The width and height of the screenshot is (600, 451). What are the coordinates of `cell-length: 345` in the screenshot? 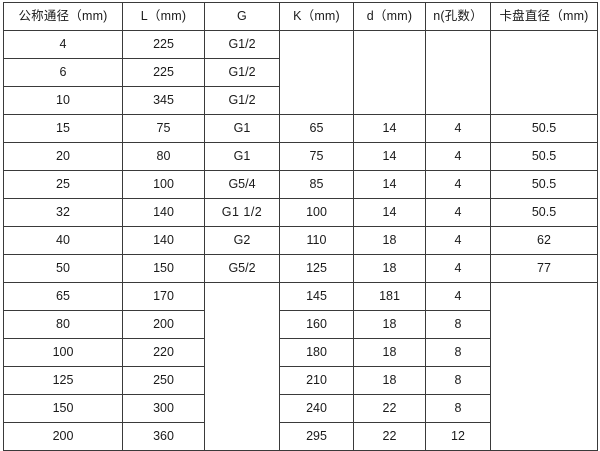 It's located at (163, 100).